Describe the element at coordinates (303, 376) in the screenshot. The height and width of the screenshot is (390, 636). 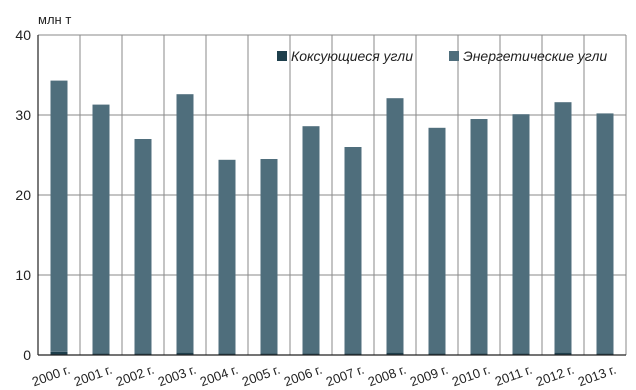
I see `x-tick-label: 2006 г.` at that location.